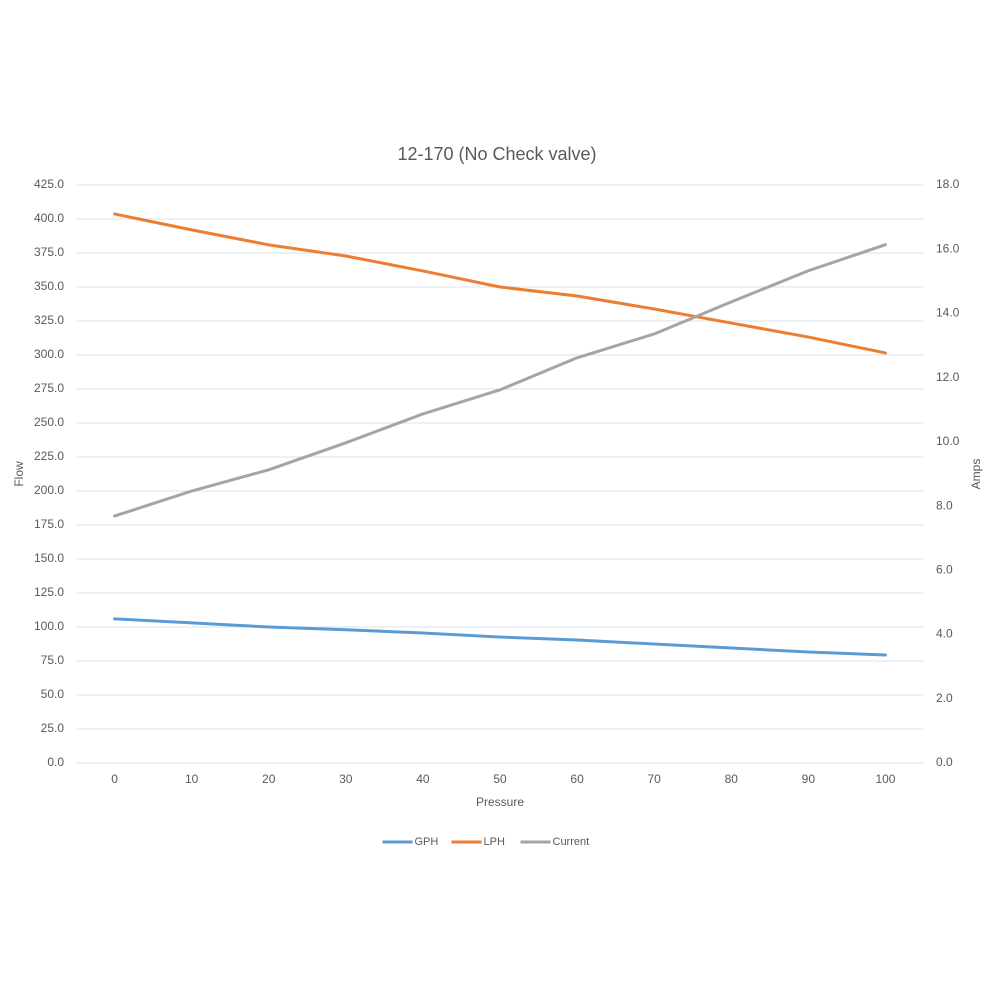  Describe the element at coordinates (500, 779) in the screenshot. I see `x-tick-label: 50` at that location.